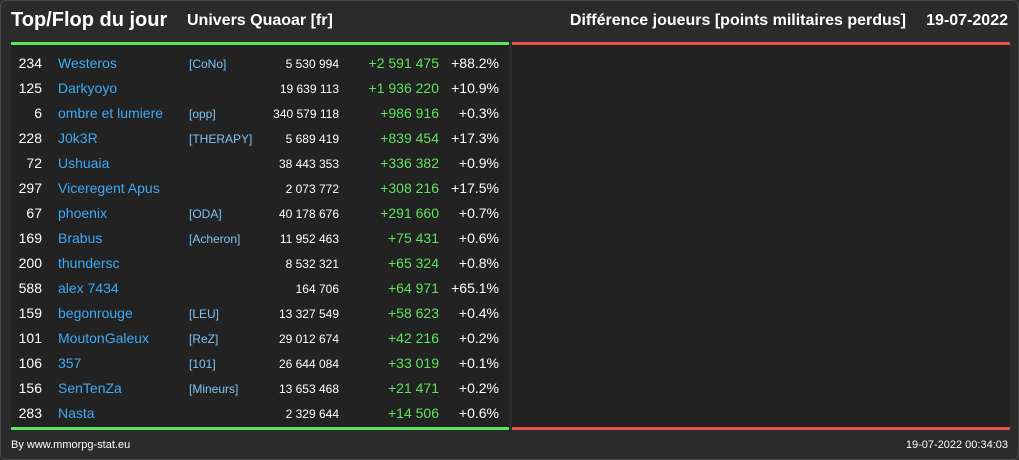  What do you see at coordinates (215, 239) in the screenshot?
I see `player-alliance-link: [Acheron]` at bounding box center [215, 239].